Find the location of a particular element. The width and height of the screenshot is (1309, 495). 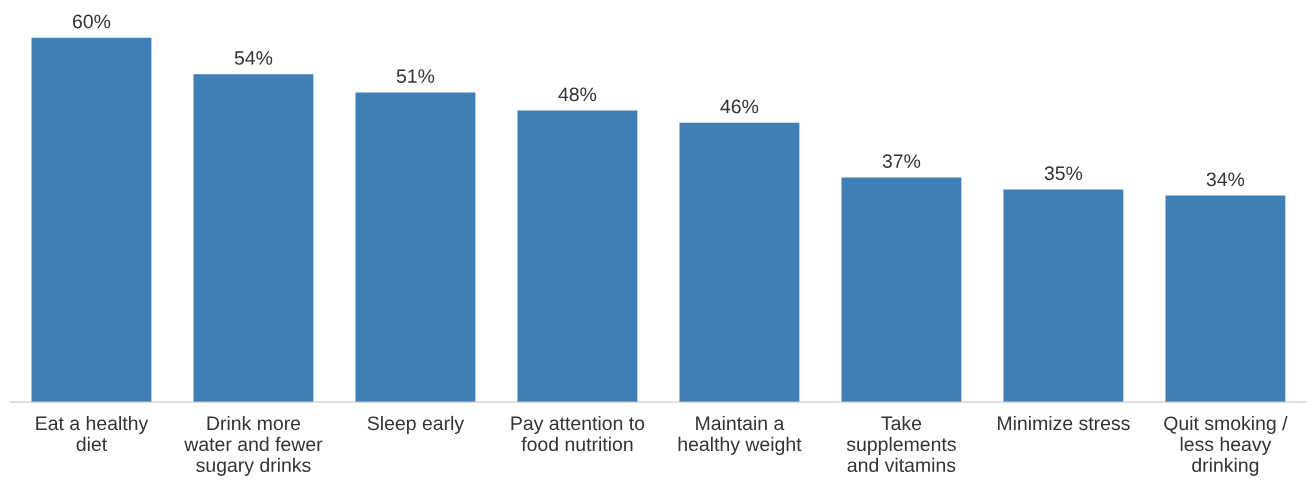

x-tick-label: Take supplements and vitamins is located at coordinates (901, 444).